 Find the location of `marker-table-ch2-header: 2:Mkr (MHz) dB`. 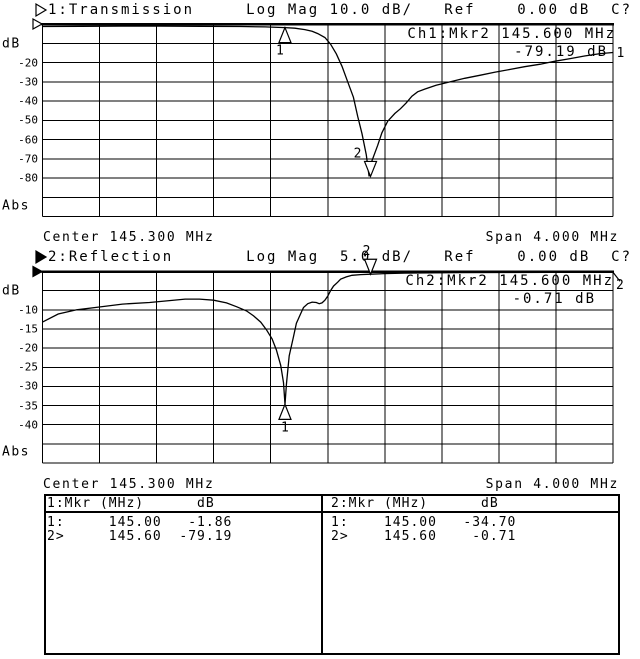

marker-table-ch2-header: 2:Mkr (MHz) dB is located at coordinates (415, 503).